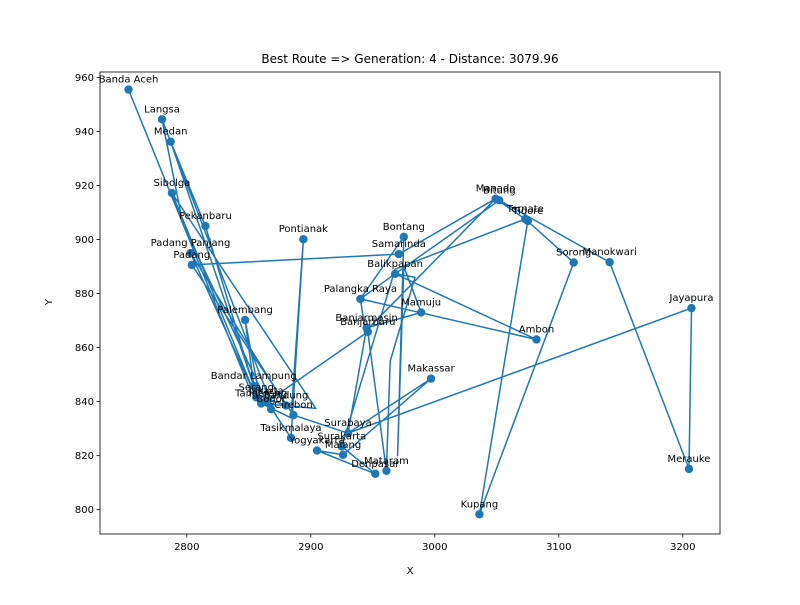 The image size is (800, 605). I want to click on city-label: Palembang, so click(245, 310).